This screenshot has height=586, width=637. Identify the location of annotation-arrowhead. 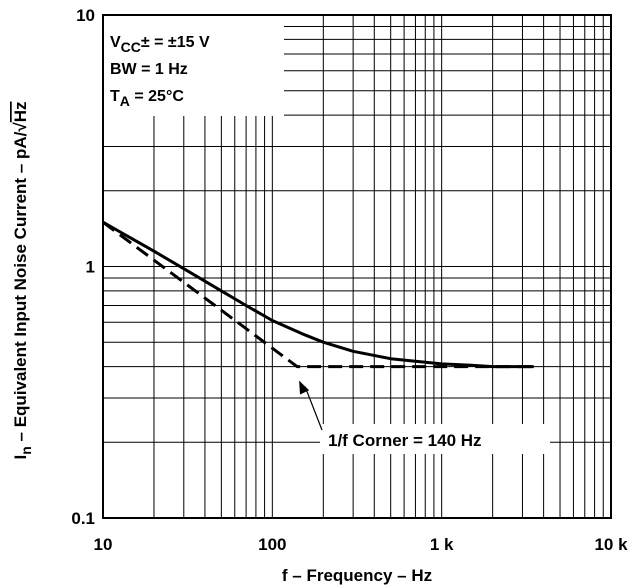
(304, 387).